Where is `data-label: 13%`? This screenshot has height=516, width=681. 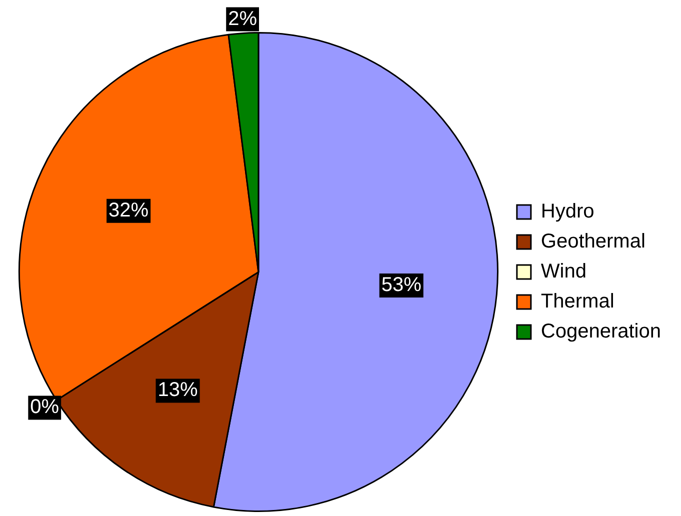 data-label: 13% is located at coordinates (178, 390).